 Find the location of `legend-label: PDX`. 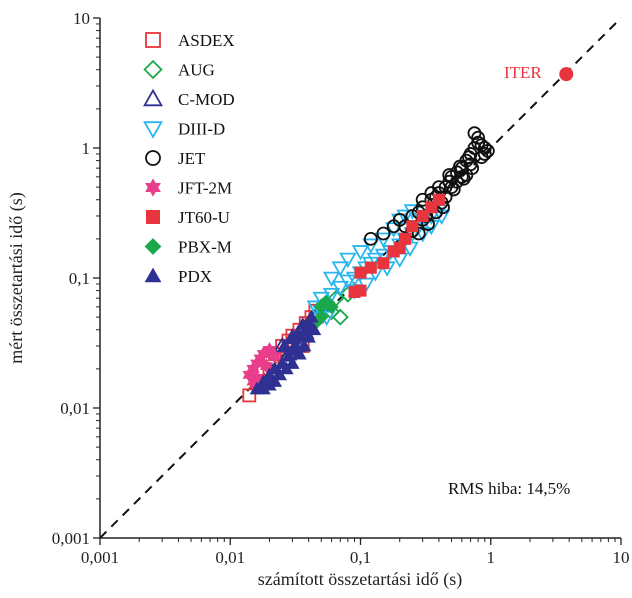

legend-label: PDX is located at coordinates (195, 276).